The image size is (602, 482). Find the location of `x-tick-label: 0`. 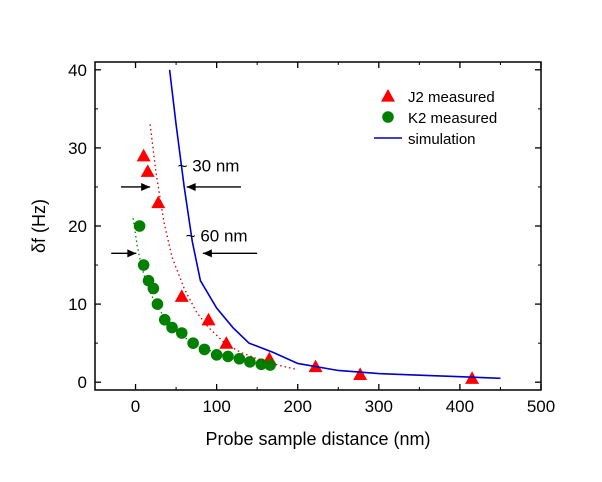

x-tick-label: 0 is located at coordinates (135, 406).